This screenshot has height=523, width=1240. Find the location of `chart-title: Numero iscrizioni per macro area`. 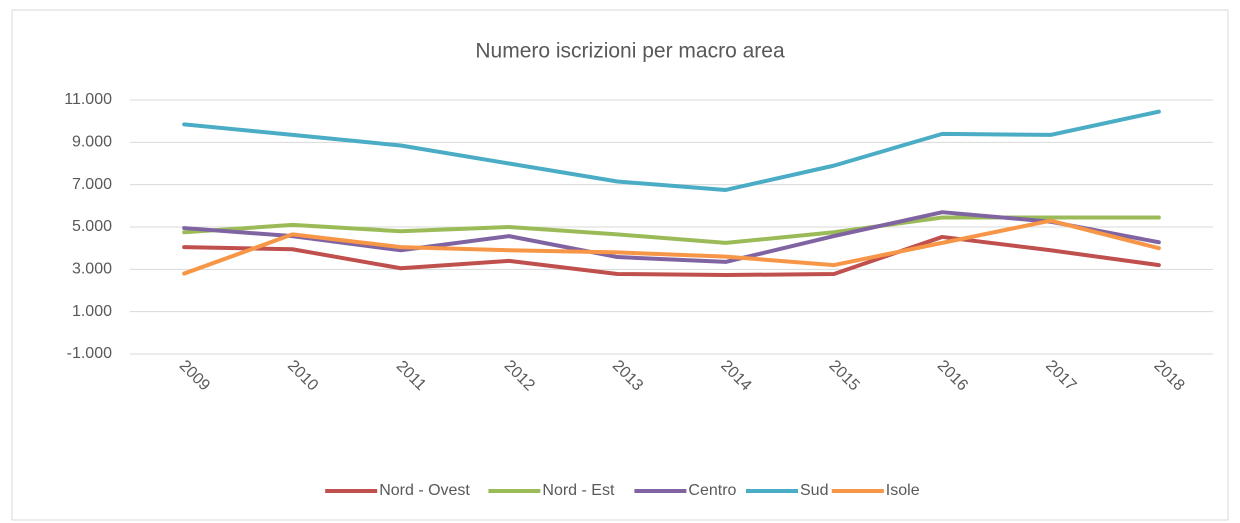

chart-title: Numero iscrizioni per macro area is located at coordinates (630, 51).